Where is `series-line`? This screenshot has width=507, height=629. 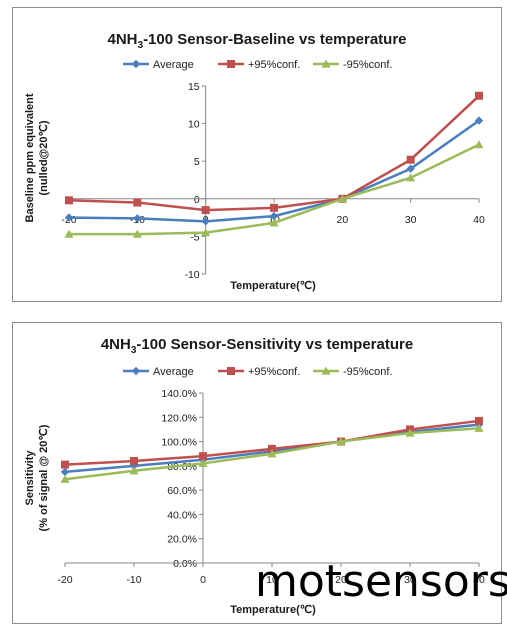 series-line is located at coordinates (272, 442).